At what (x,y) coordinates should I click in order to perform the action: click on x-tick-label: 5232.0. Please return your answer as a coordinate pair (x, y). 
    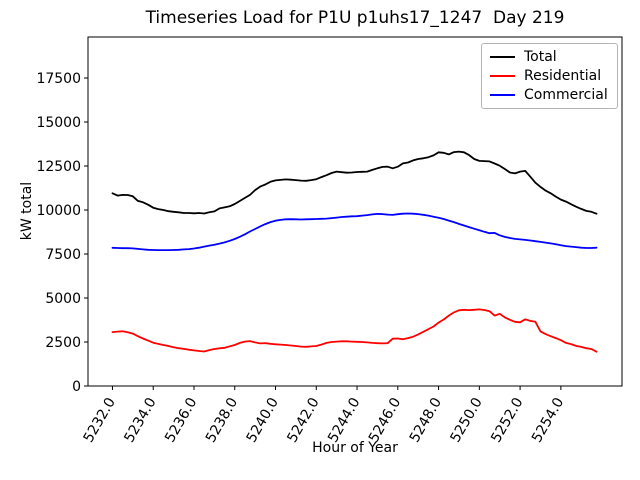
    Looking at the image, I should click on (100, 420).